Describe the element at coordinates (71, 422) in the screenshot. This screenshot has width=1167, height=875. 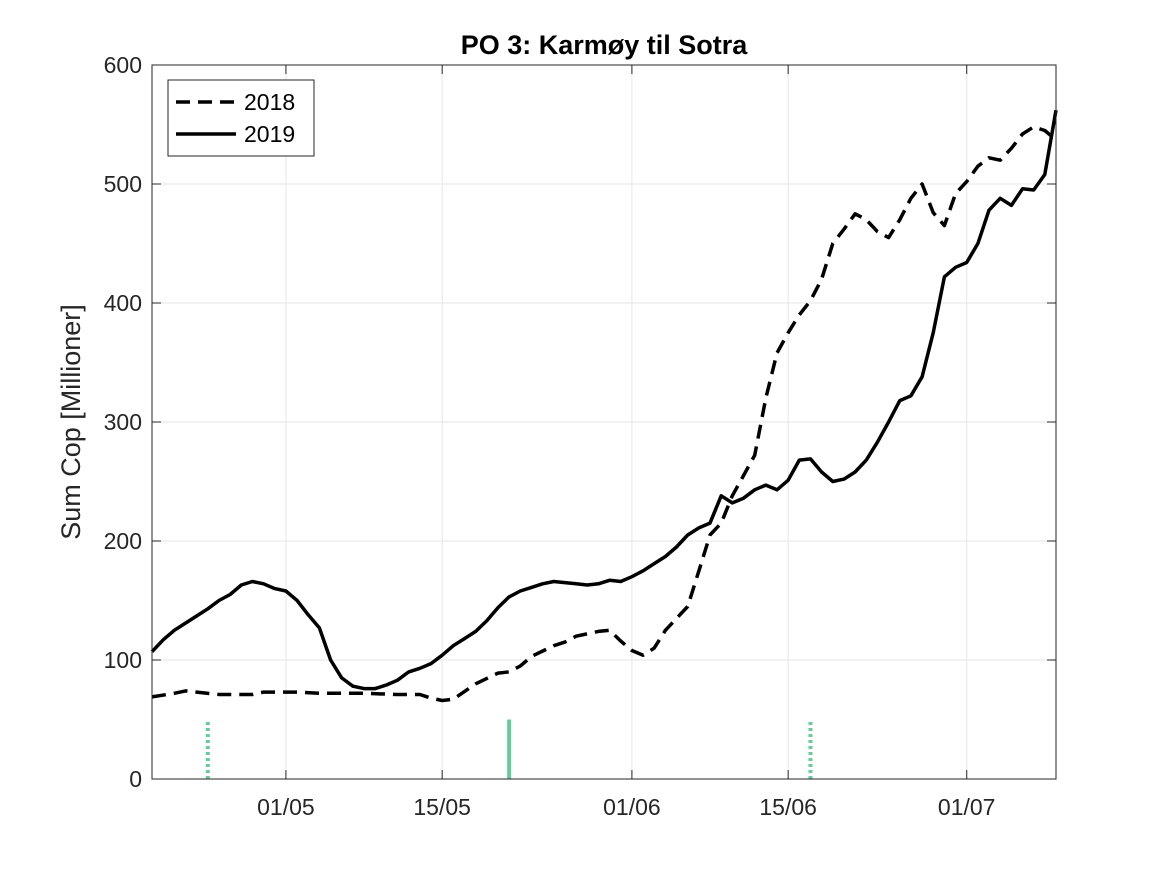
I see `y-axis-label: Sum Cop [Millioner]` at that location.